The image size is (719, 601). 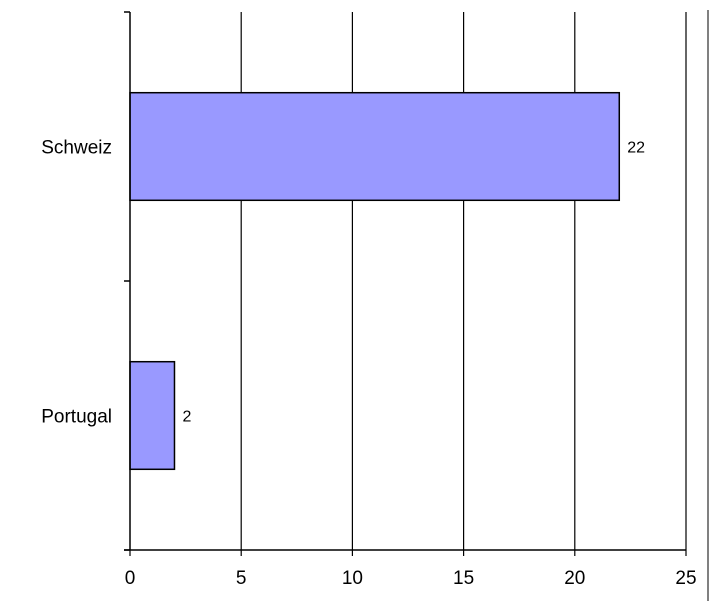 What do you see at coordinates (352, 578) in the screenshot?
I see `x-tick-label: 10` at bounding box center [352, 578].